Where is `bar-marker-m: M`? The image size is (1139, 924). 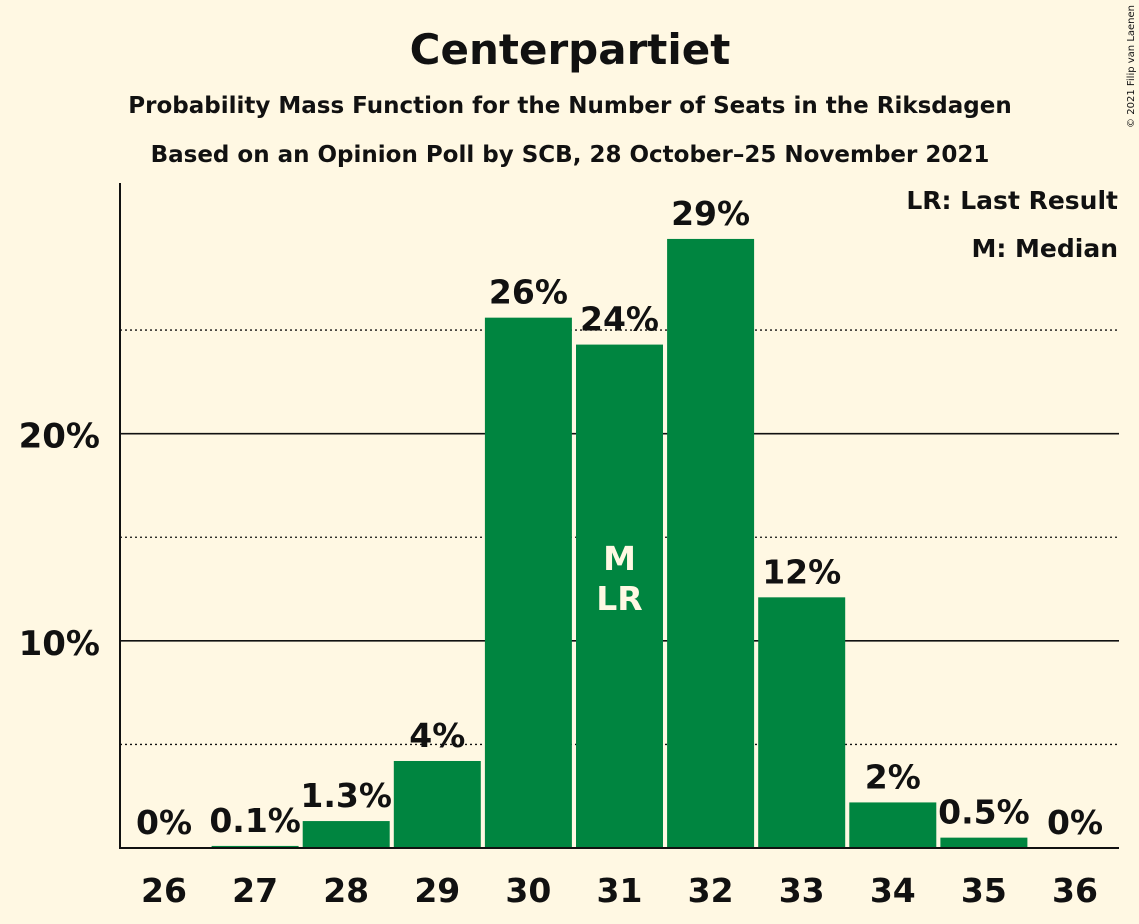 bar-marker-m: M is located at coordinates (619, 558).